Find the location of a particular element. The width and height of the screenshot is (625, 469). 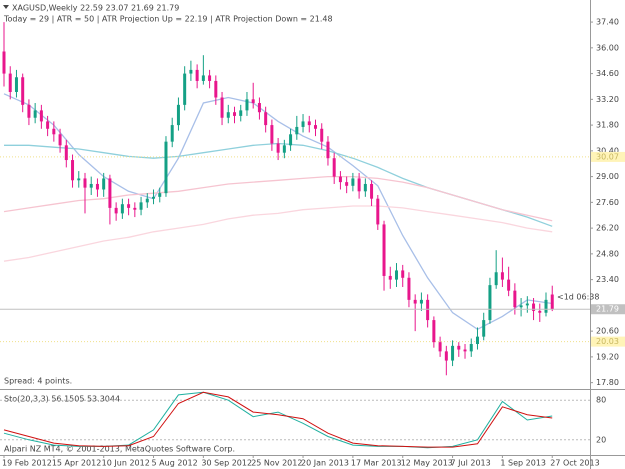

y-tick-label: 24.80 is located at coordinates (607, 253).